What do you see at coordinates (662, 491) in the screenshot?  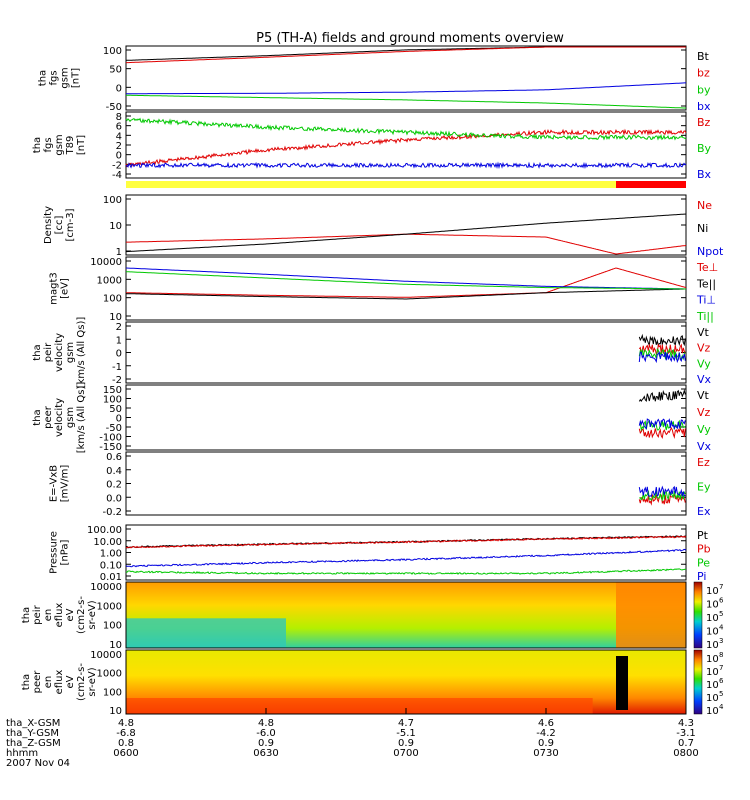 I see `series-Ex` at bounding box center [662, 491].